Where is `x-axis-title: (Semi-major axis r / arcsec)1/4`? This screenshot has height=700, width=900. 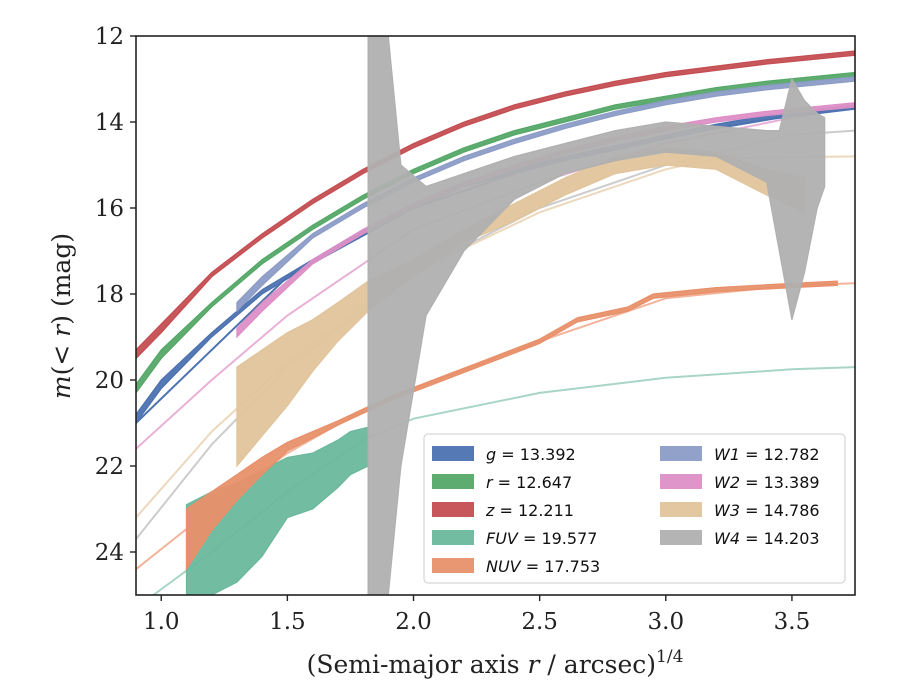
x-axis-title: (Semi-major axis r / arcsec)1/4 is located at coordinates (495, 663).